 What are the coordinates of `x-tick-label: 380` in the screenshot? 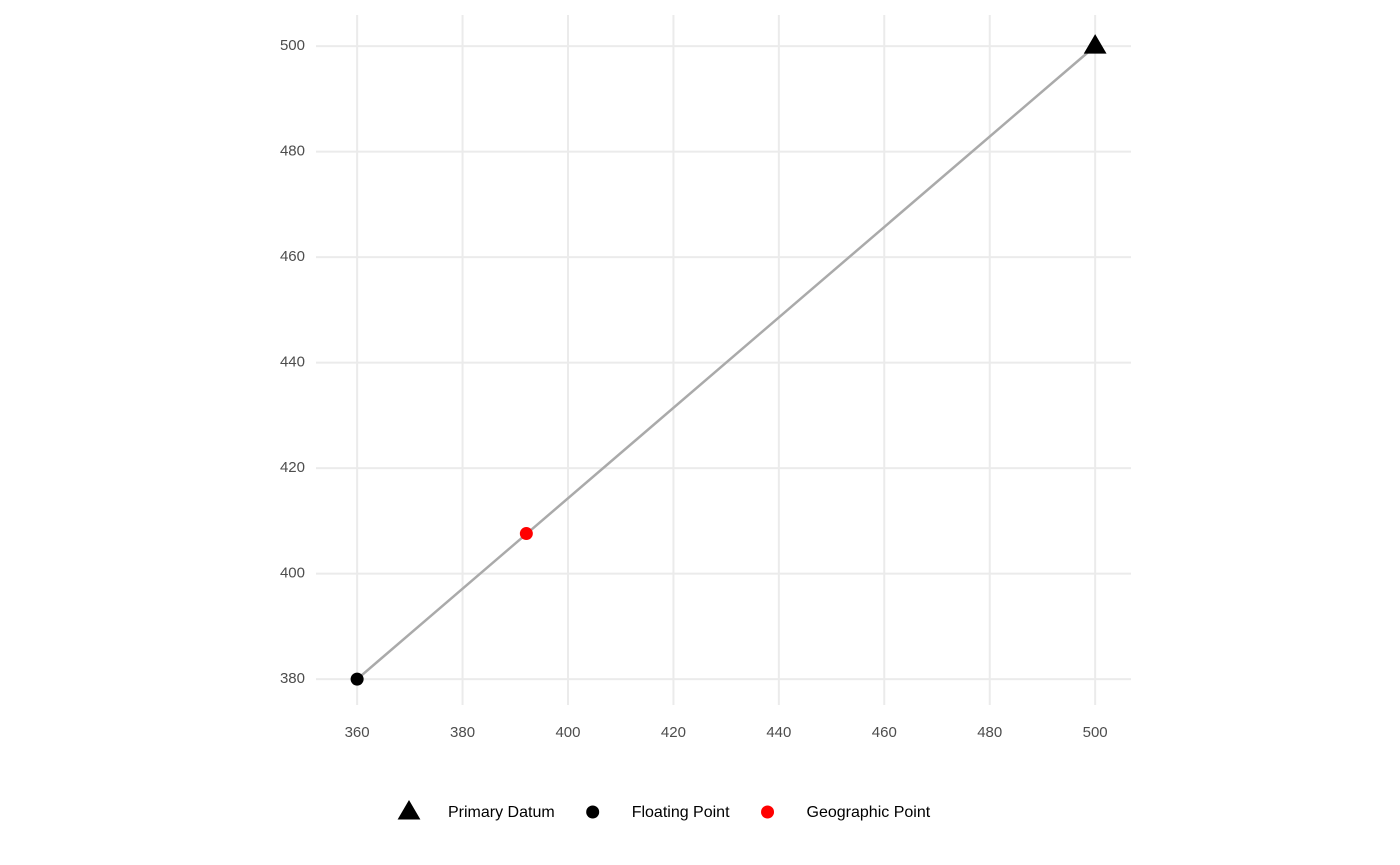 It's located at (462, 732).